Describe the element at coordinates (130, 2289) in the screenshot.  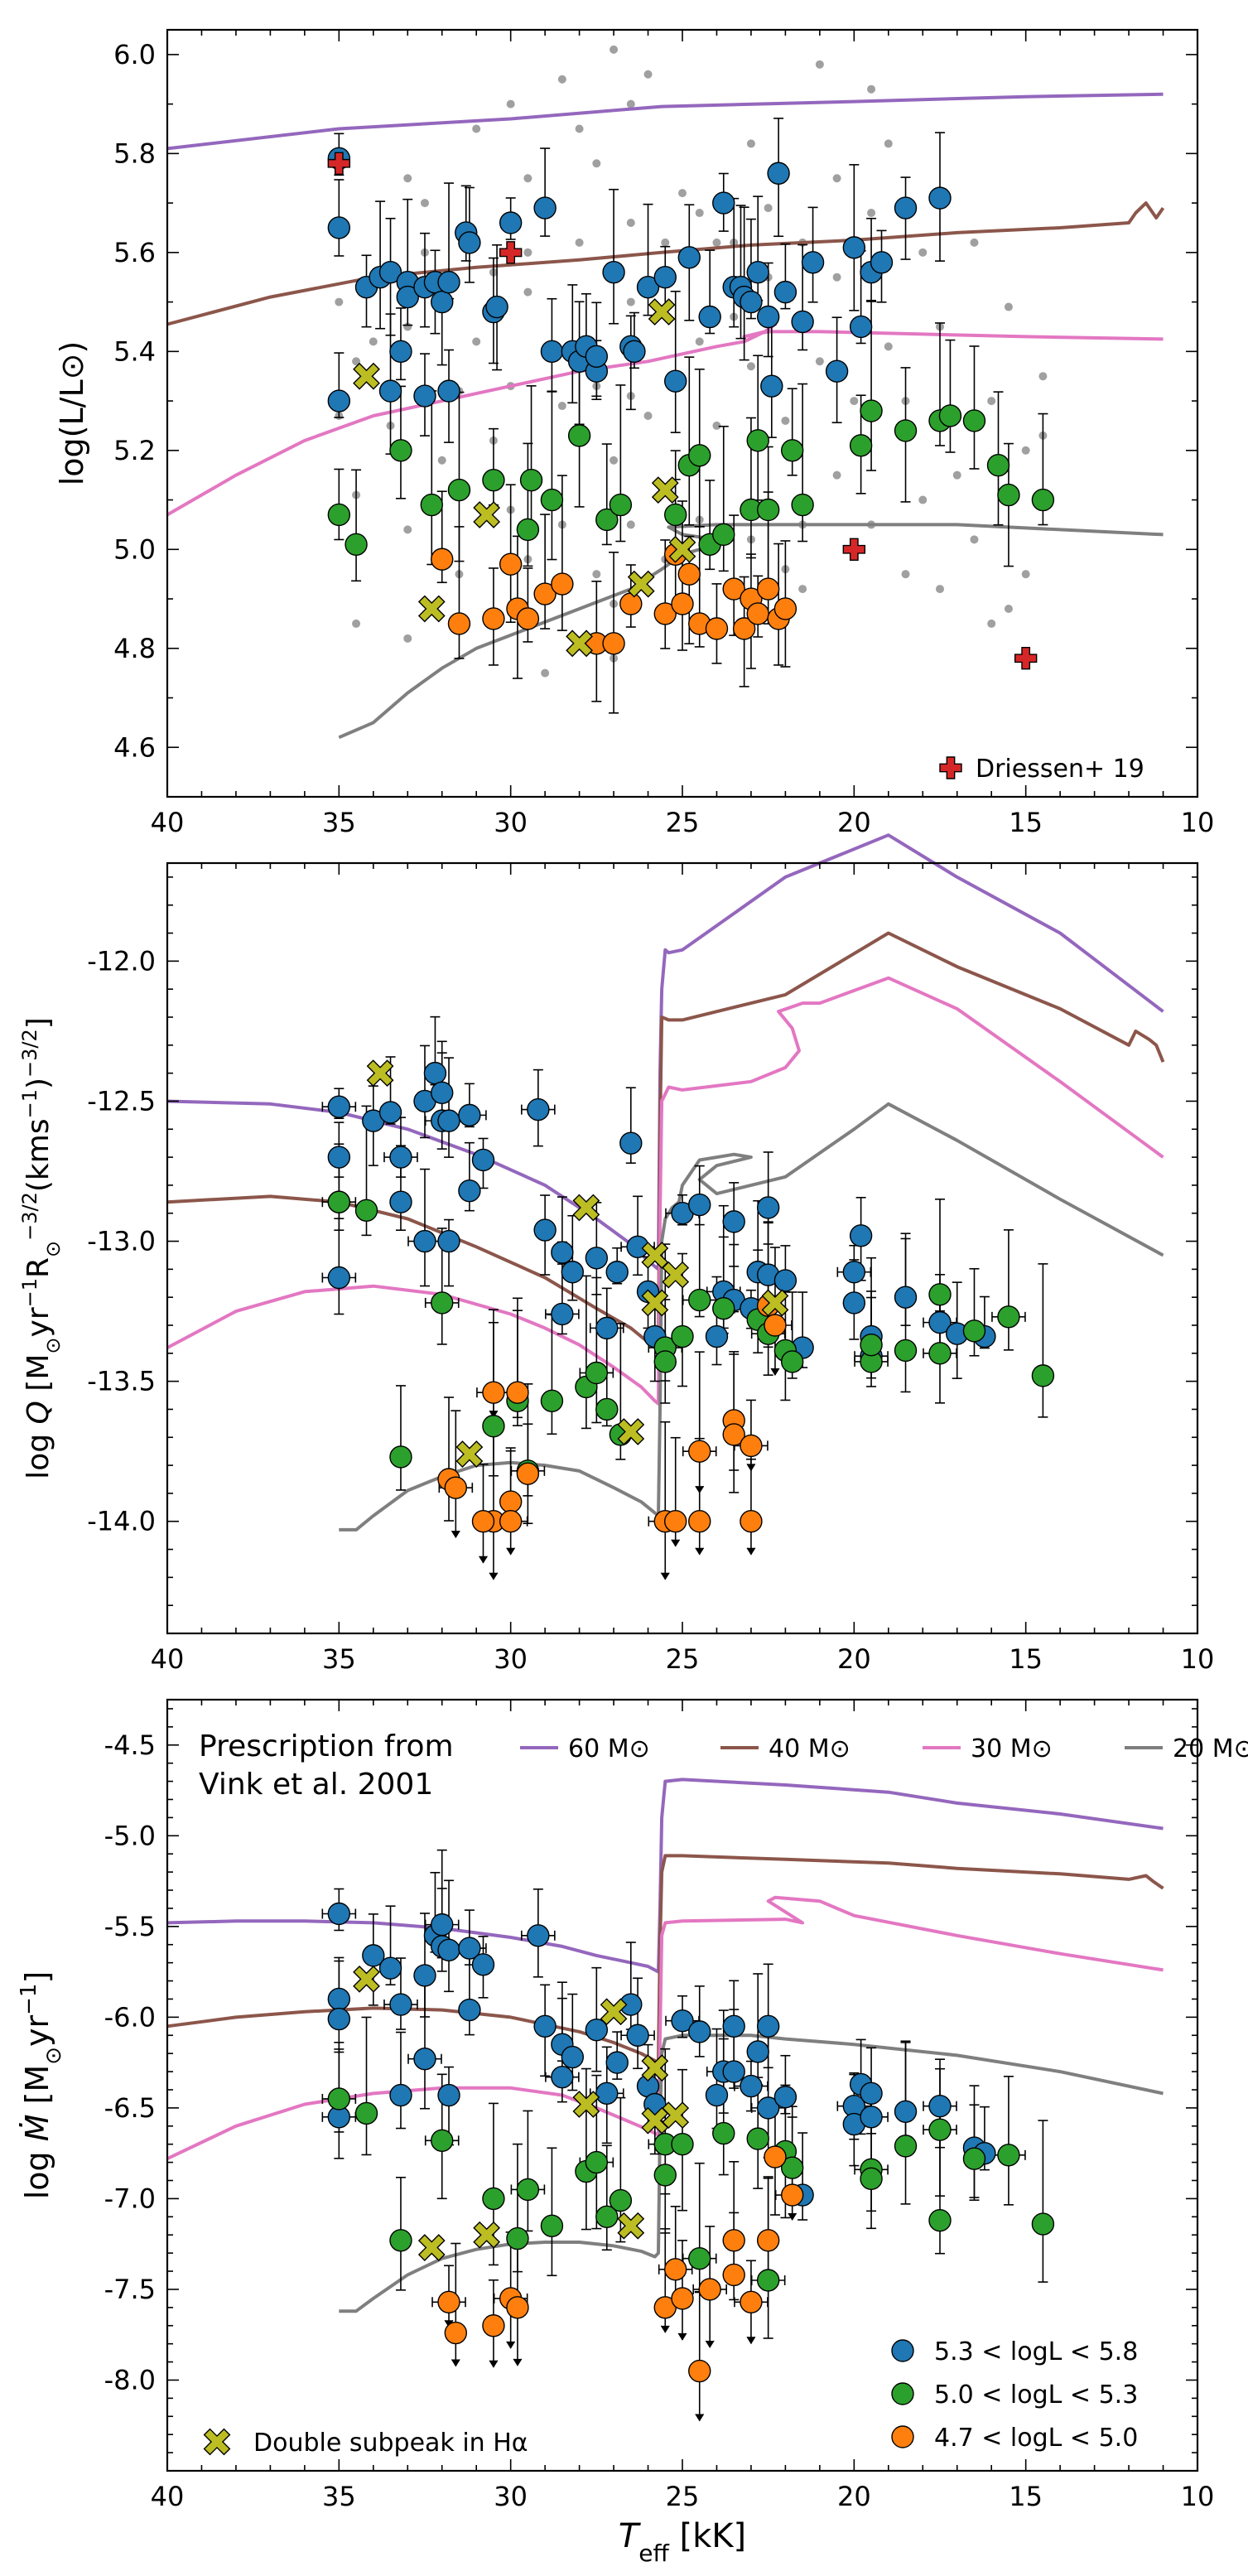
I see `y-tick-label: -7.5` at that location.